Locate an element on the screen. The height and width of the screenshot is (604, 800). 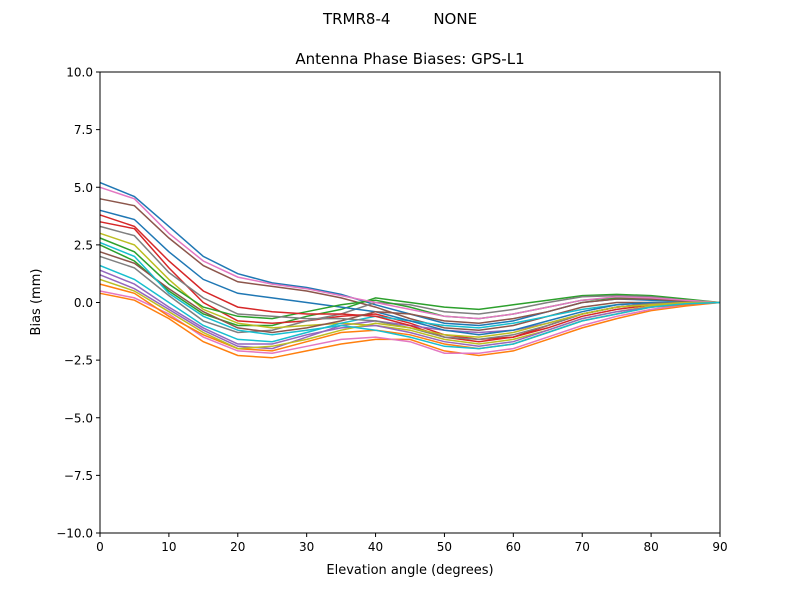
y-tick-label: −7.5 is located at coordinates (78, 476).